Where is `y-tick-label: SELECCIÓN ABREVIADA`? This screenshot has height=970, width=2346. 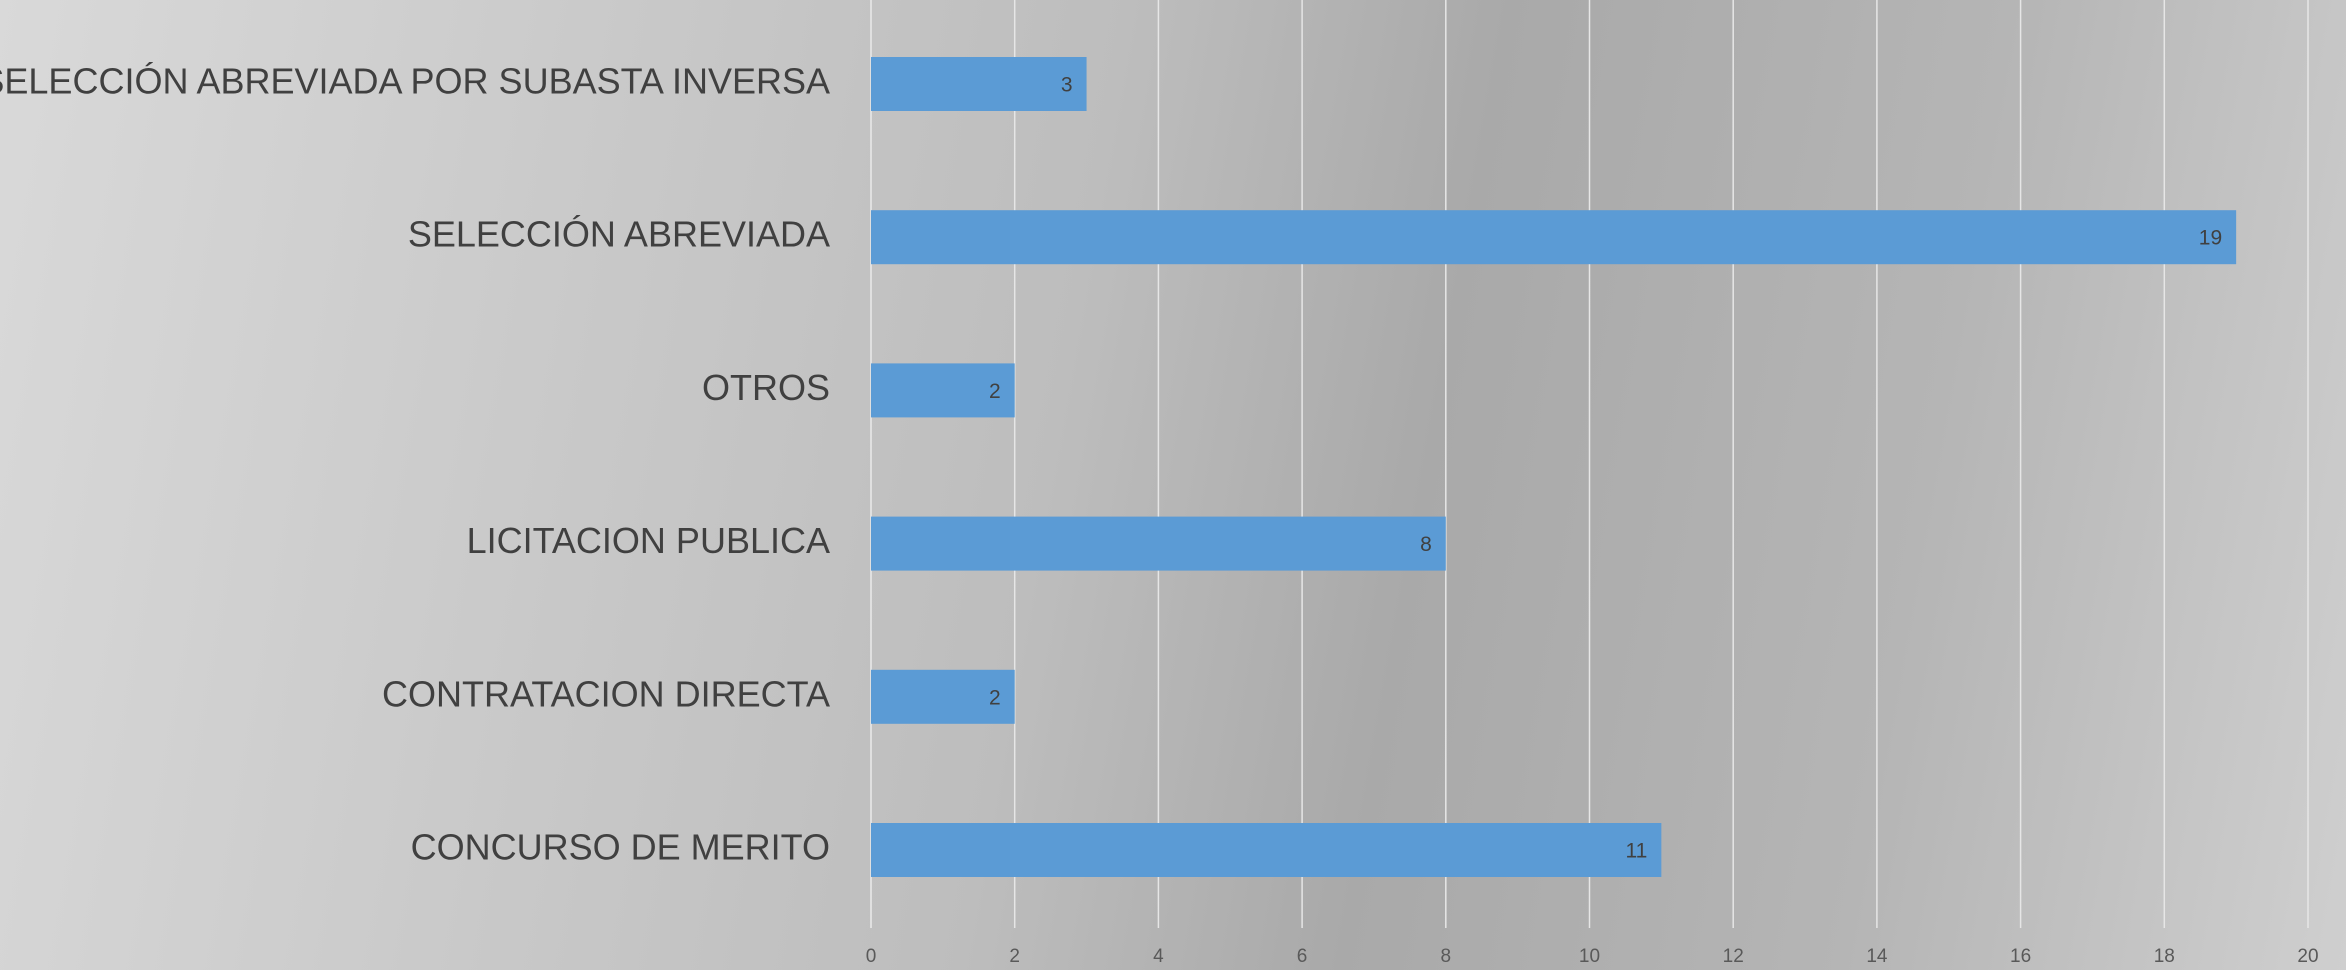 y-tick-label: SELECCIÓN ABREVIADA is located at coordinates (619, 234).